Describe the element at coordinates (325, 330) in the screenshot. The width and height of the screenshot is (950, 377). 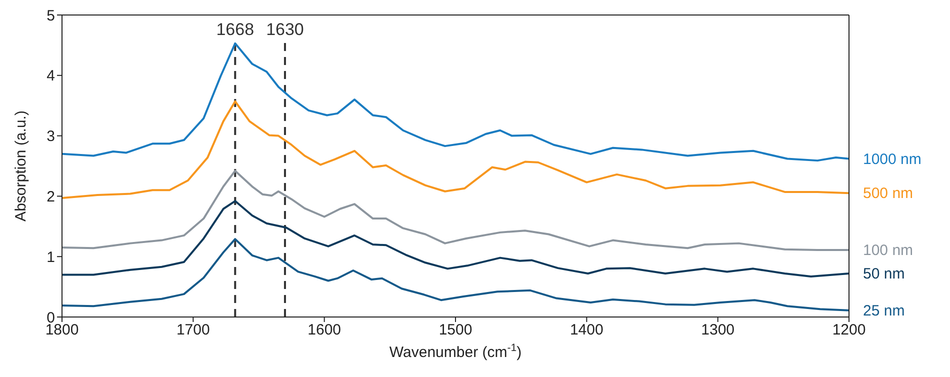
I see `x-tick-label: 1600` at that location.